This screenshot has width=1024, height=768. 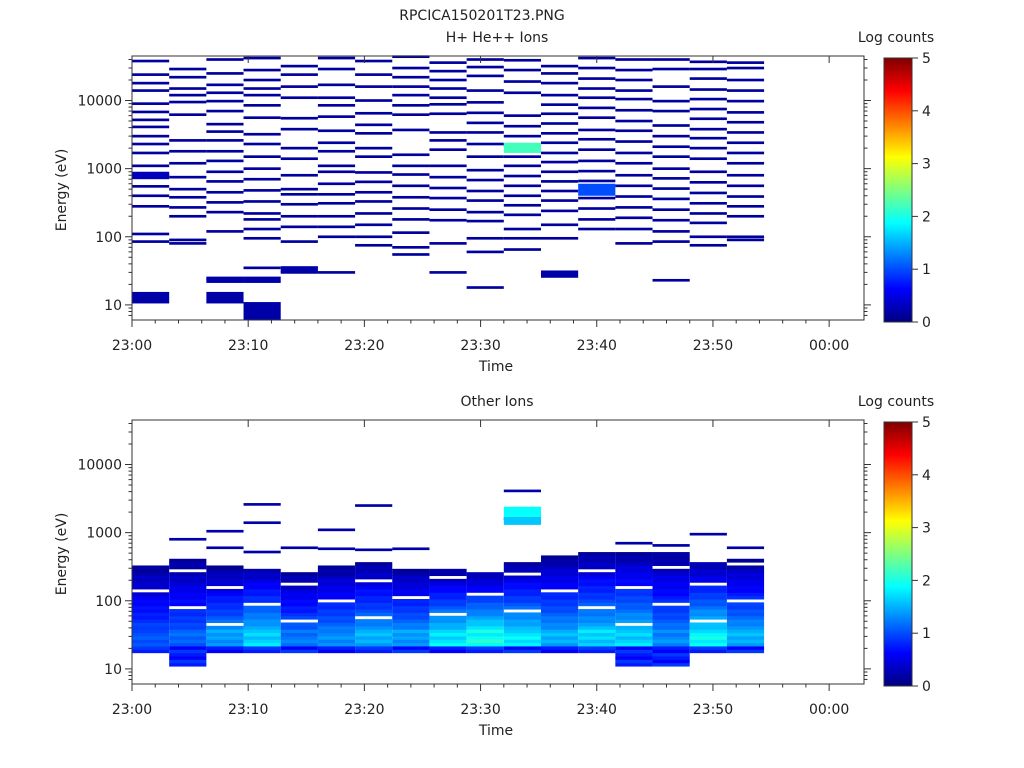 What do you see at coordinates (497, 38) in the screenshot?
I see `panel-title: H+ He++ Ions` at bounding box center [497, 38].